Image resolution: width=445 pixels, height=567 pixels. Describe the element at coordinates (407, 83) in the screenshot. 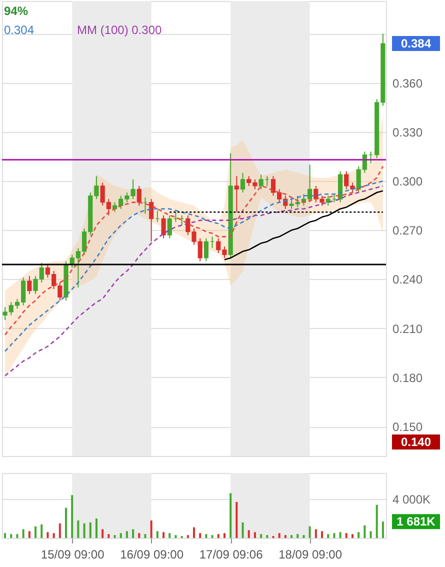

I see `y-tick-label: 0.360` at that location.